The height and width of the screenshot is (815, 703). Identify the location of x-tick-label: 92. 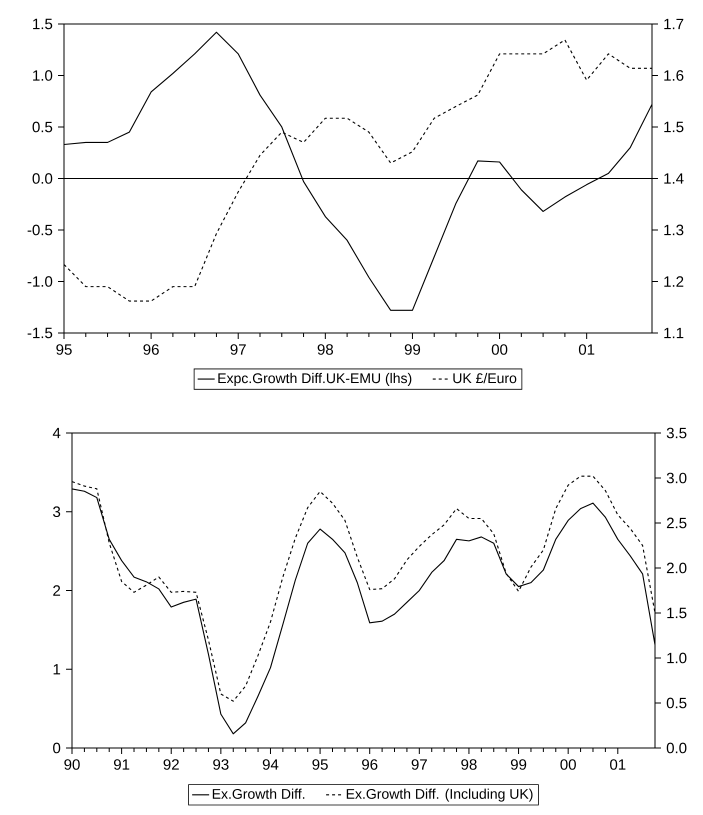
(171, 764).